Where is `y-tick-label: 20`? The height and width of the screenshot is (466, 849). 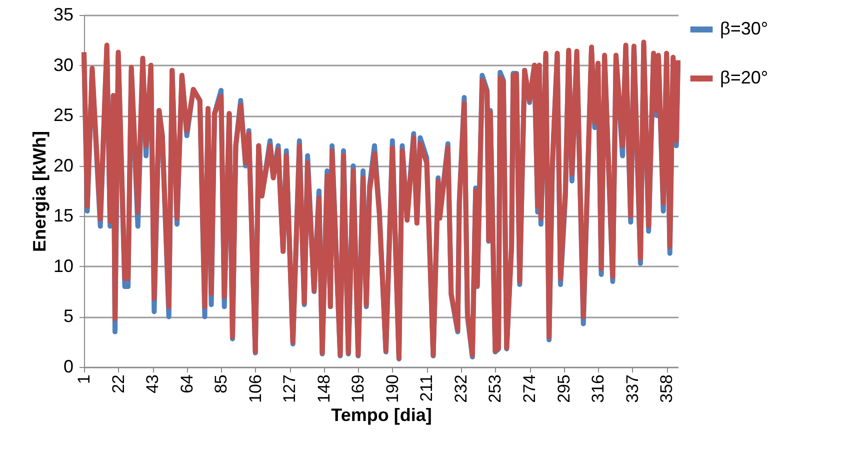 y-tick-label: 20 is located at coordinates (63, 165).